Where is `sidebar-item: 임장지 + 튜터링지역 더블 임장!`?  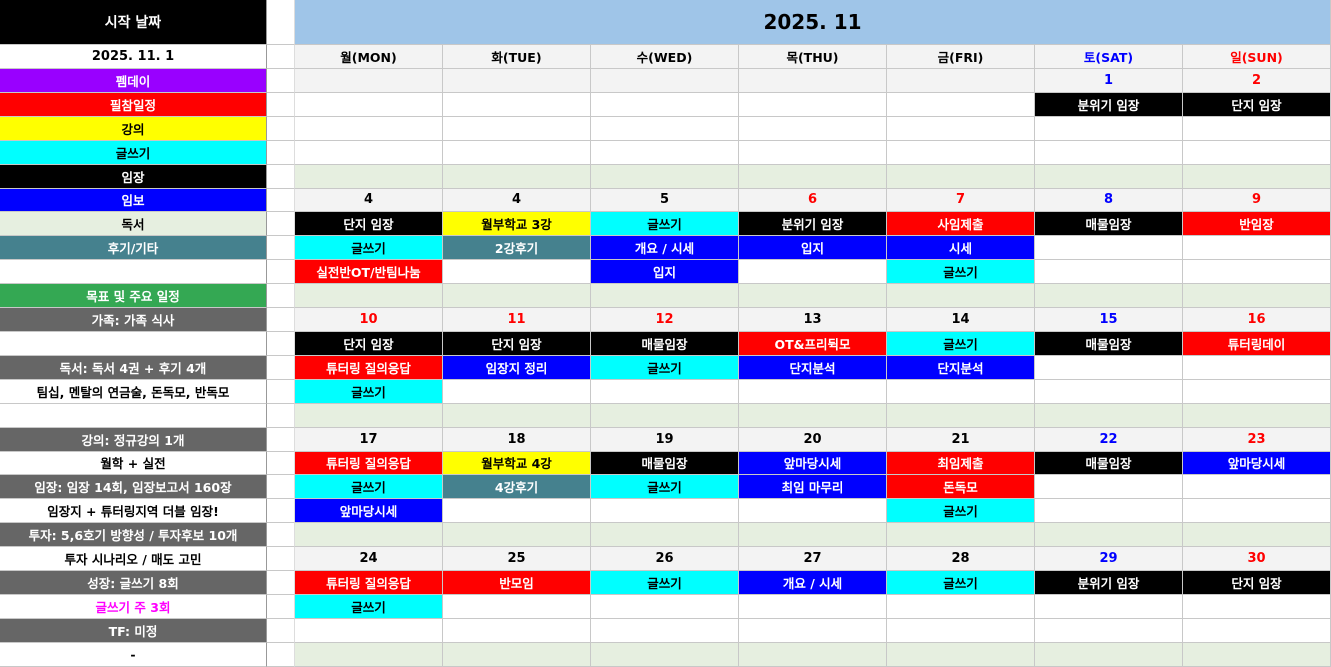
sidebar-item: 임장지 + 튜터링지역 더블 임장! is located at coordinates (133, 511).